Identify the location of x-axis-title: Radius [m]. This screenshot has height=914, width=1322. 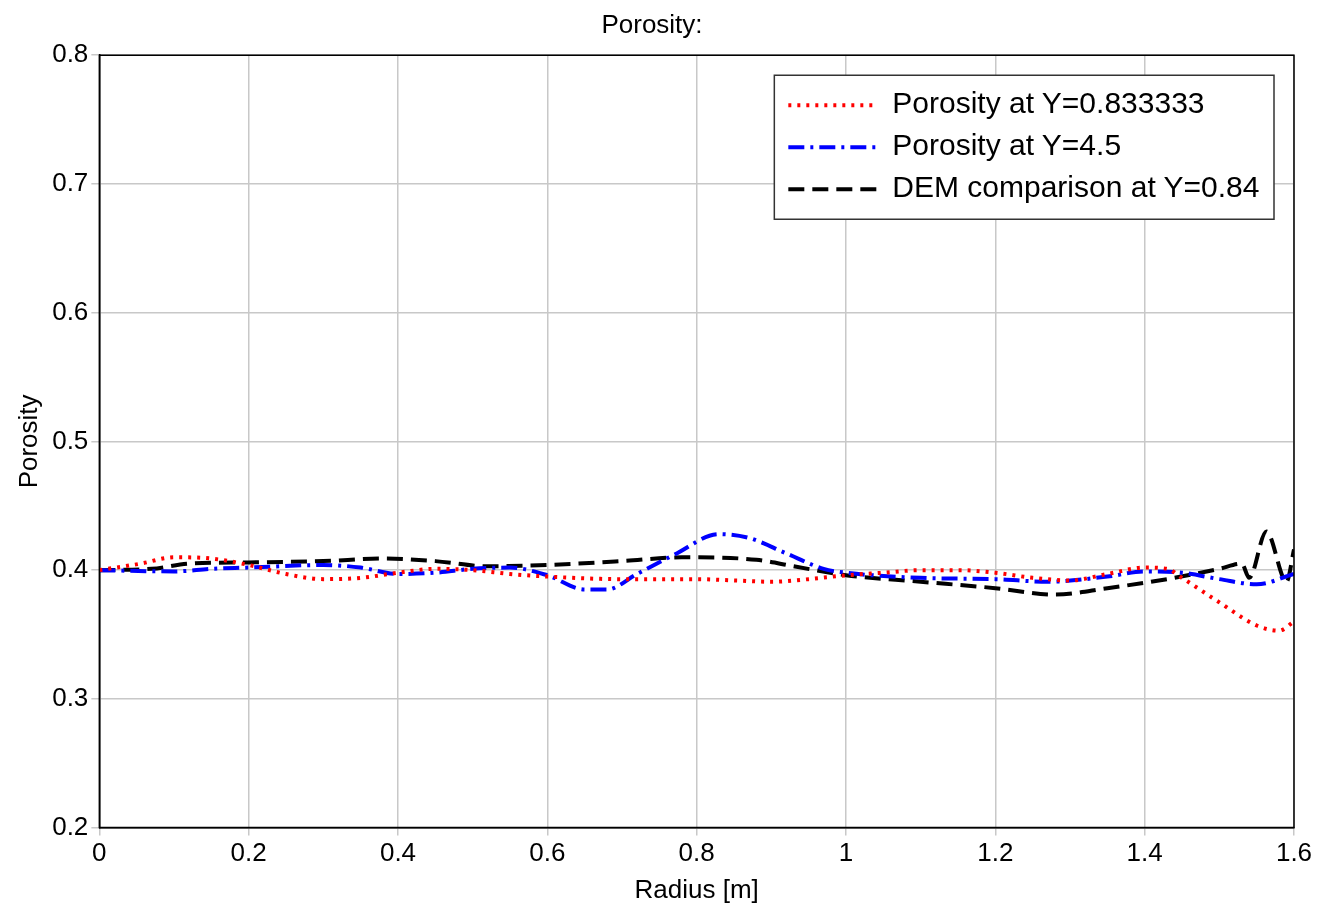
(696, 888).